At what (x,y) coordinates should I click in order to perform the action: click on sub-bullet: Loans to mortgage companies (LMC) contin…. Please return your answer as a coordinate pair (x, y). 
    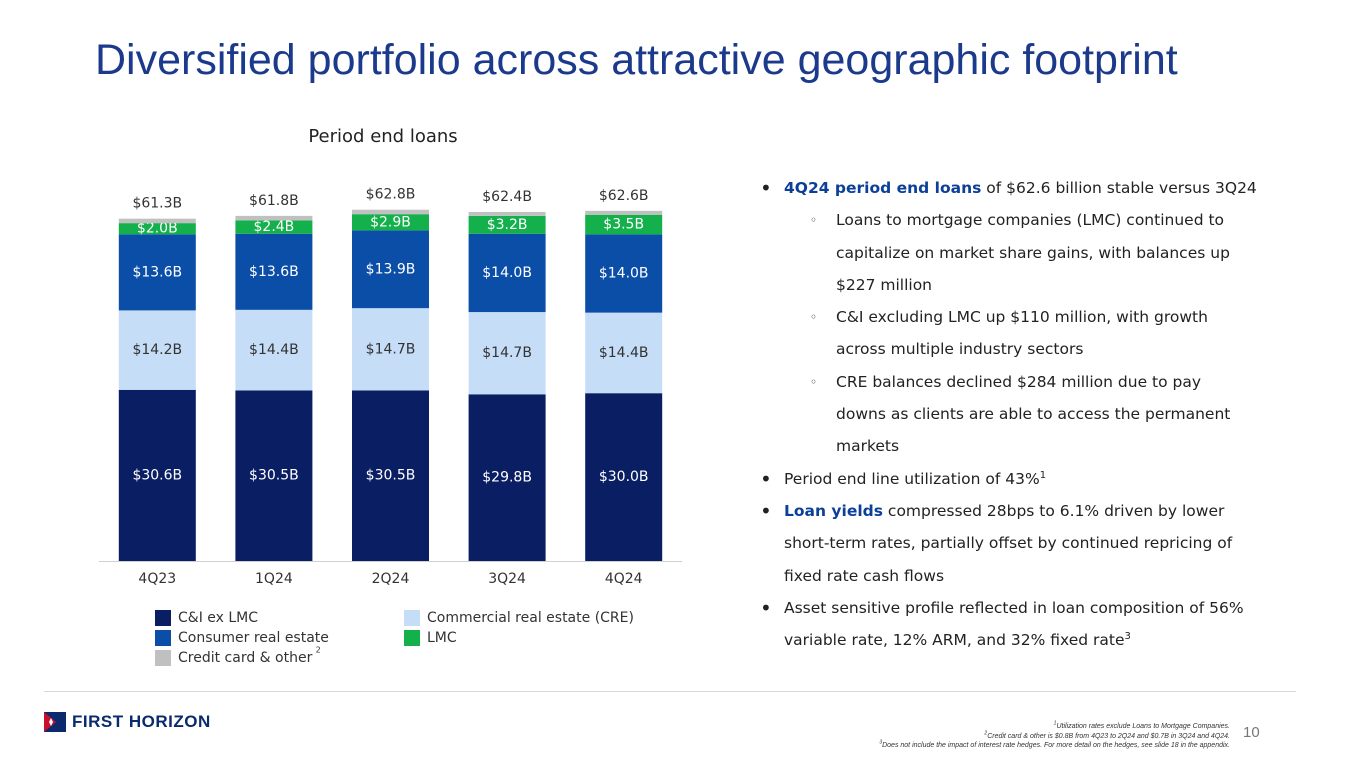
    Looking at the image, I should click on (998, 252).